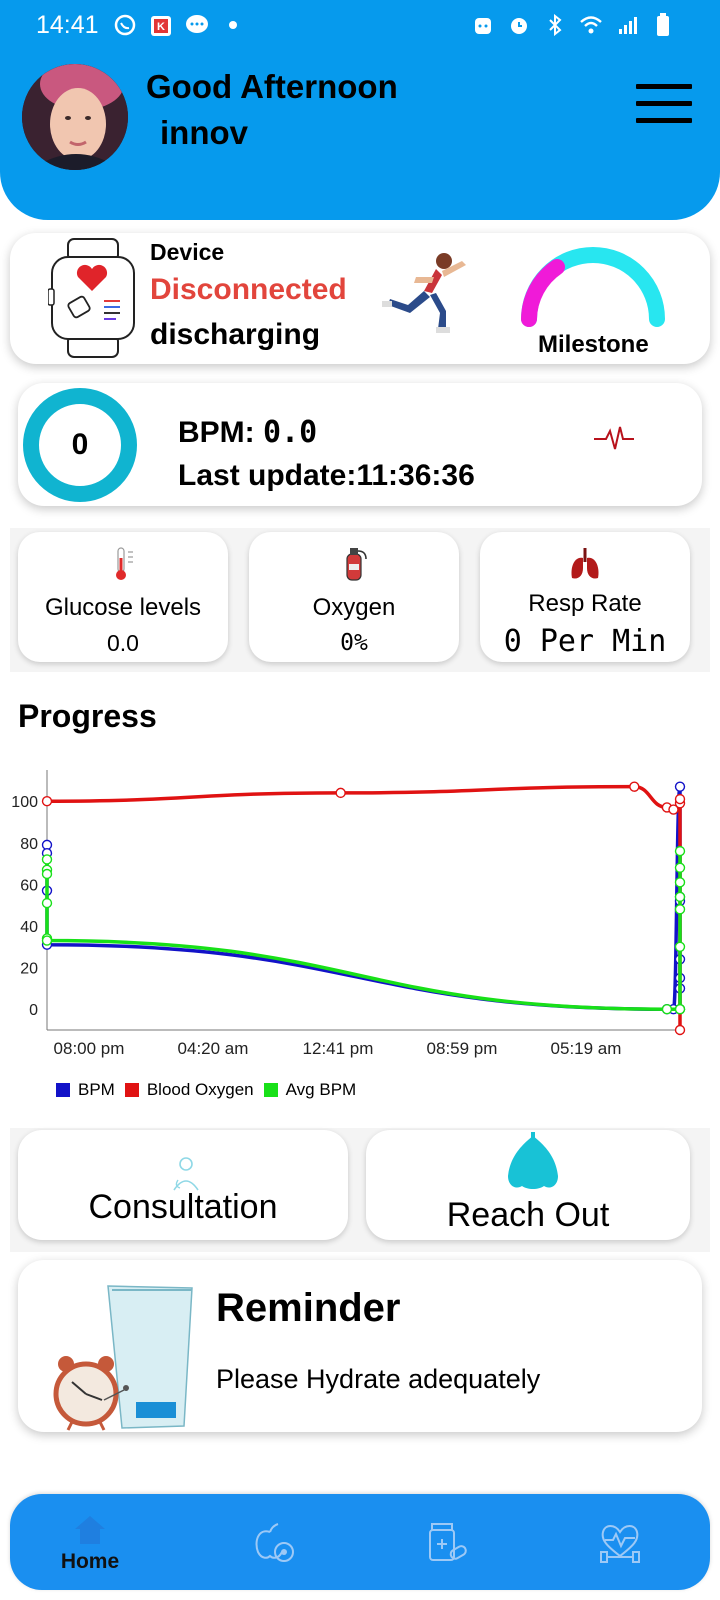 The height and width of the screenshot is (1600, 720). What do you see at coordinates (483, 25) in the screenshot?
I see `face-icon` at bounding box center [483, 25].